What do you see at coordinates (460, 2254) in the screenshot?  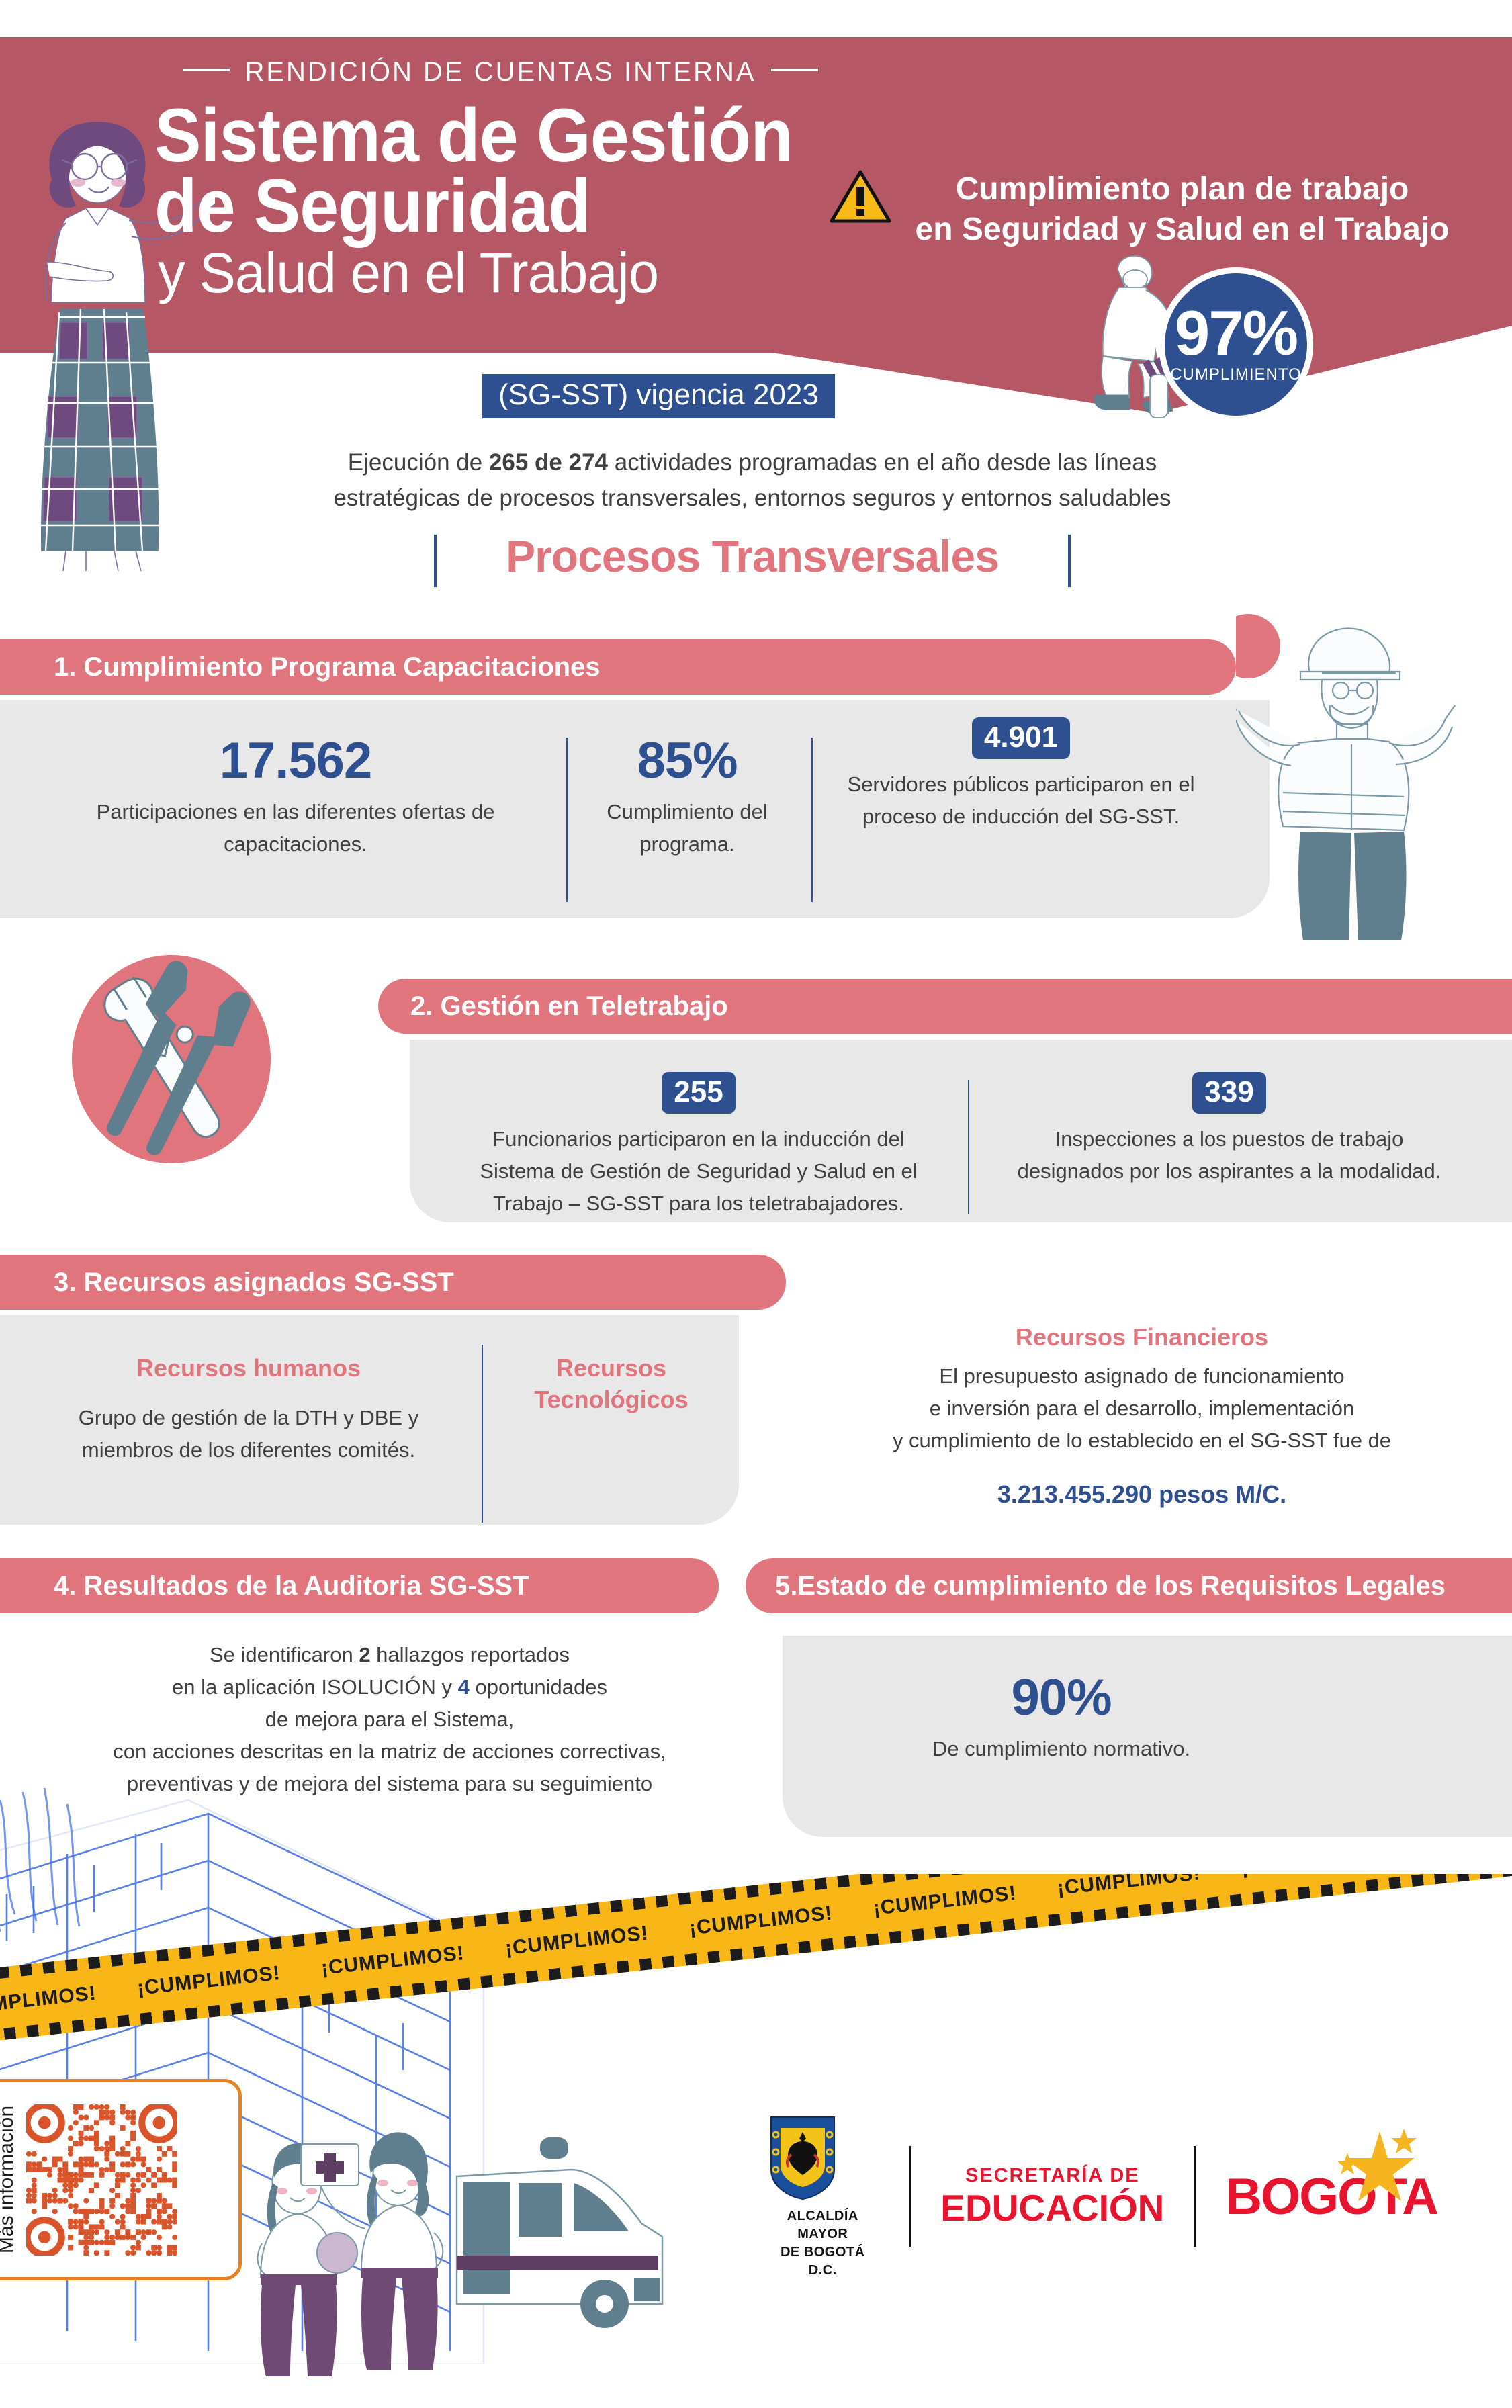 I see `nurses-and-ambulance-illustration` at bounding box center [460, 2254].